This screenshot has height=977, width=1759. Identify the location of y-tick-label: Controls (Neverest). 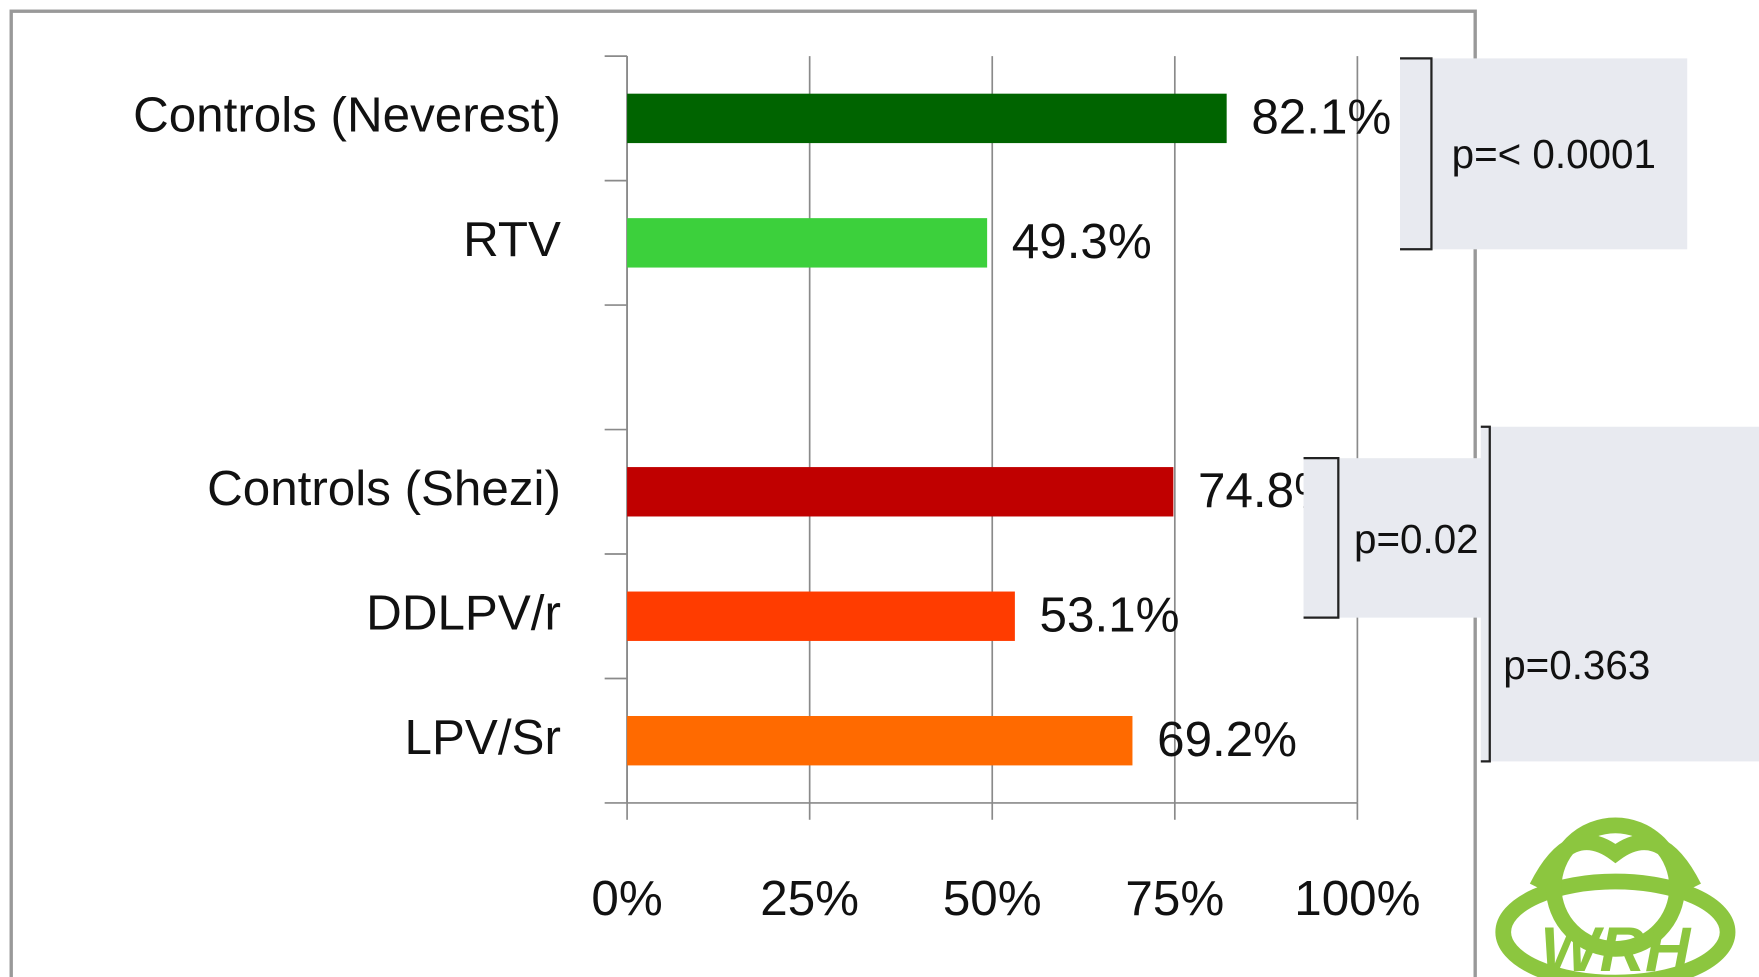
(347, 114).